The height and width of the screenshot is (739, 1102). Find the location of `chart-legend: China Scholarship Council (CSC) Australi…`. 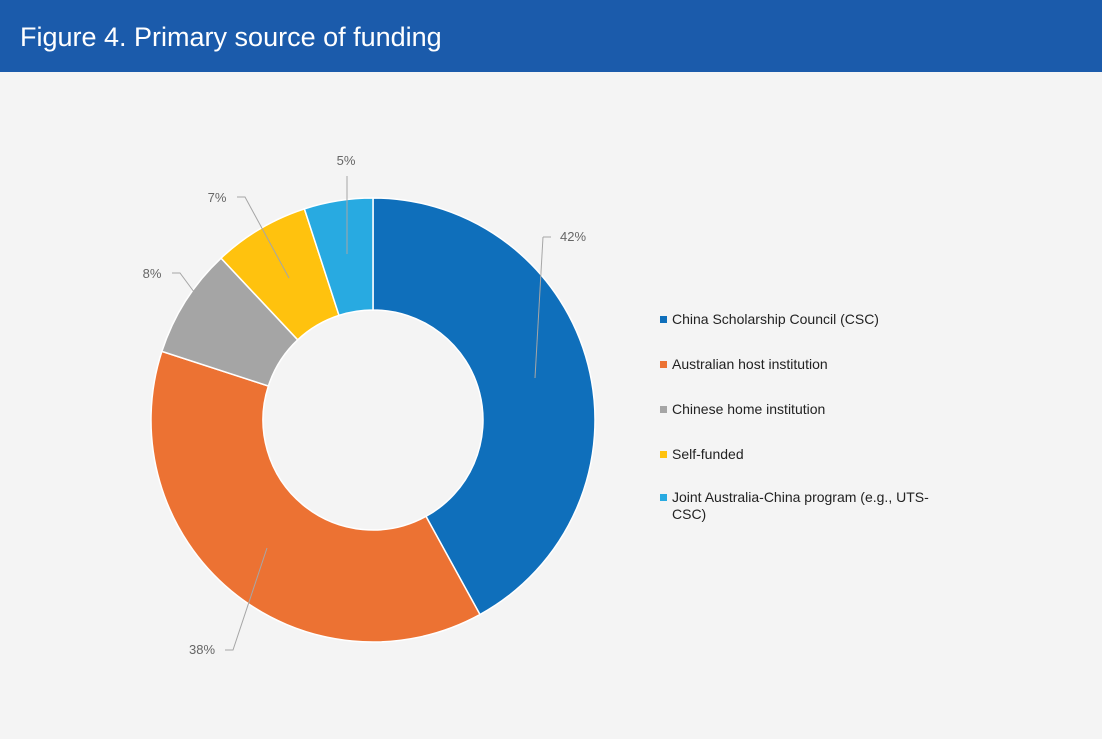

chart-legend: China Scholarship Council (CSC) Australi… is located at coordinates (805, 431).